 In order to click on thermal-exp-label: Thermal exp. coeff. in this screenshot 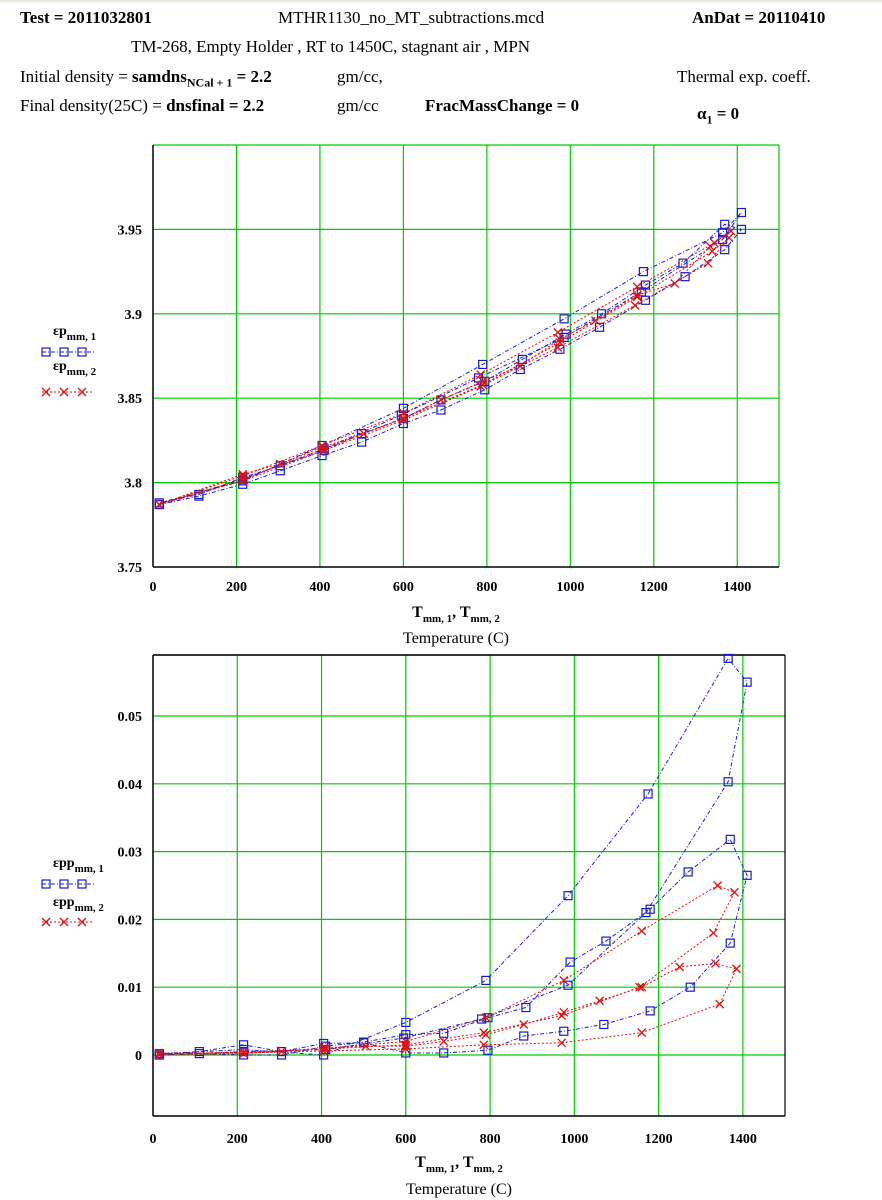, I will do `click(744, 76)`.